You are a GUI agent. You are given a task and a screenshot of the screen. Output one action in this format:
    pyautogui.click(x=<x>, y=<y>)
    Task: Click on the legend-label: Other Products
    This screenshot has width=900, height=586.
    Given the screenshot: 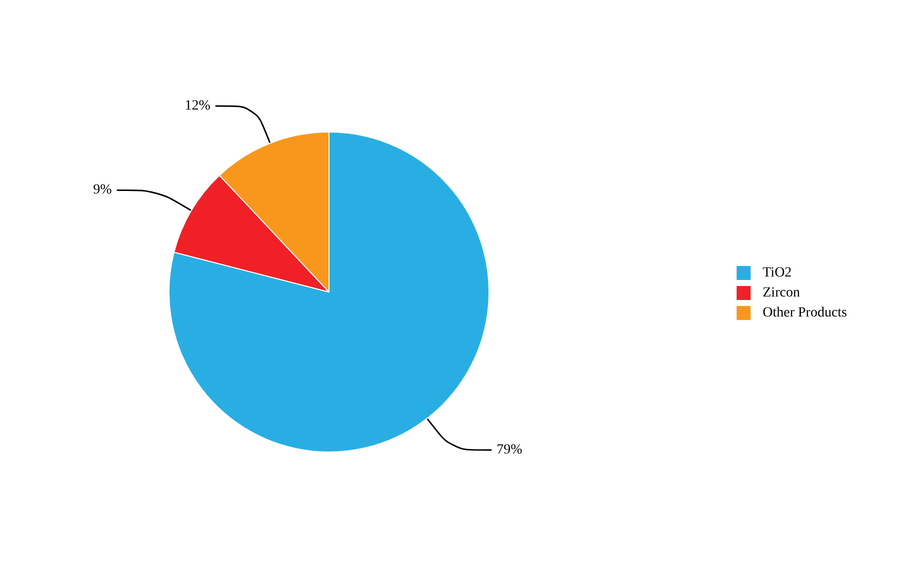 What is the action you would take?
    pyautogui.click(x=805, y=313)
    